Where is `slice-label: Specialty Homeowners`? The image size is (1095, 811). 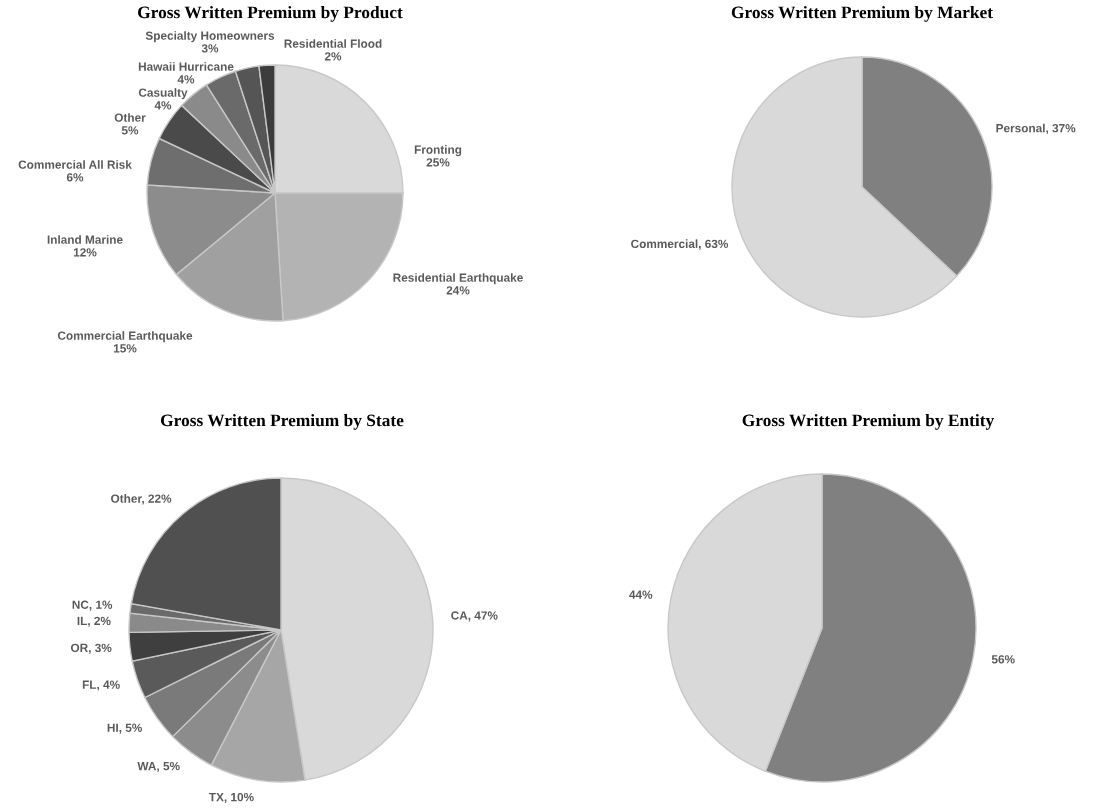
slice-label: Specialty Homeowners is located at coordinates (210, 37).